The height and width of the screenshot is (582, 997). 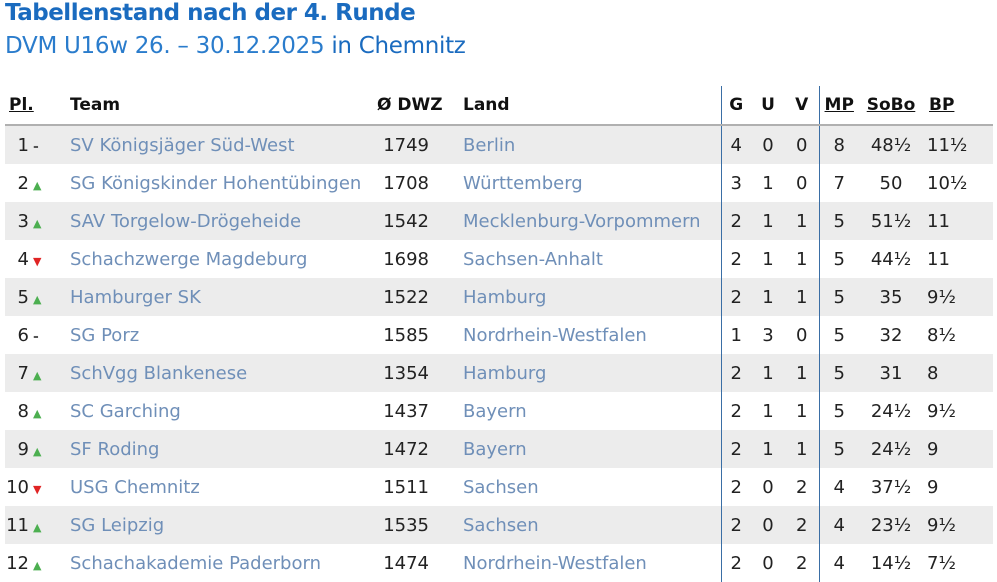 I want to click on table-row: 5 ▲ Hamburger SK 1522 Hamburg 2 1 1 5 35 9½, so click(x=499, y=297).